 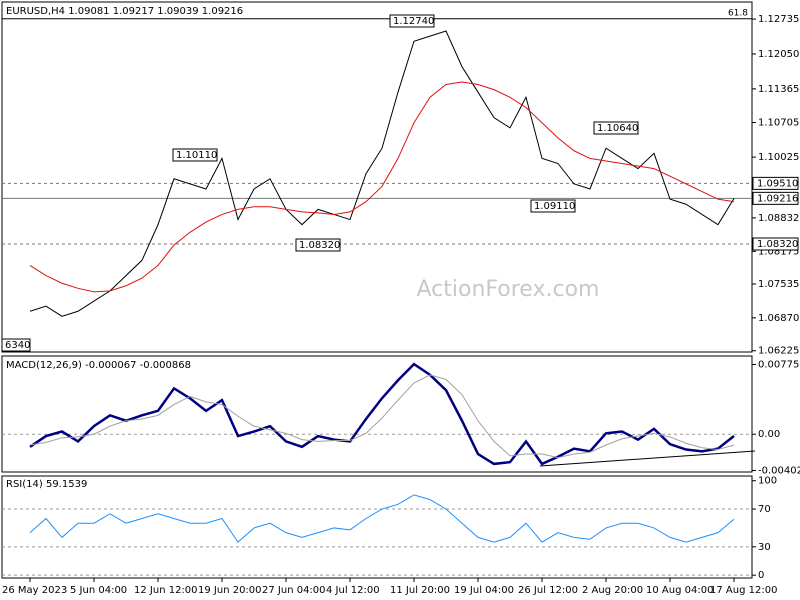 What do you see at coordinates (294, 590) in the screenshot?
I see `x-tick-label: 27 Jun 04:00` at bounding box center [294, 590].